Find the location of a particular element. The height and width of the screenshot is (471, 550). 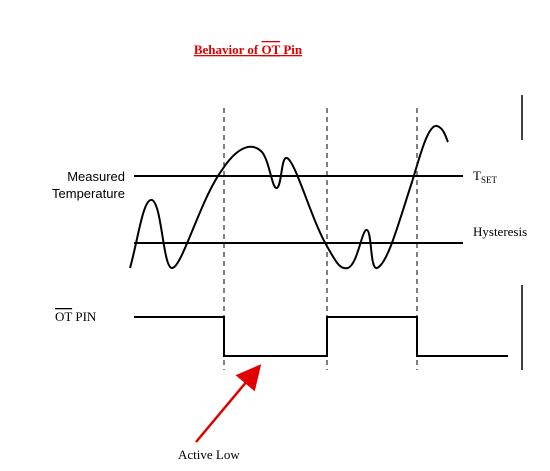

ot-pin-label: OT PIN is located at coordinates (76, 316).